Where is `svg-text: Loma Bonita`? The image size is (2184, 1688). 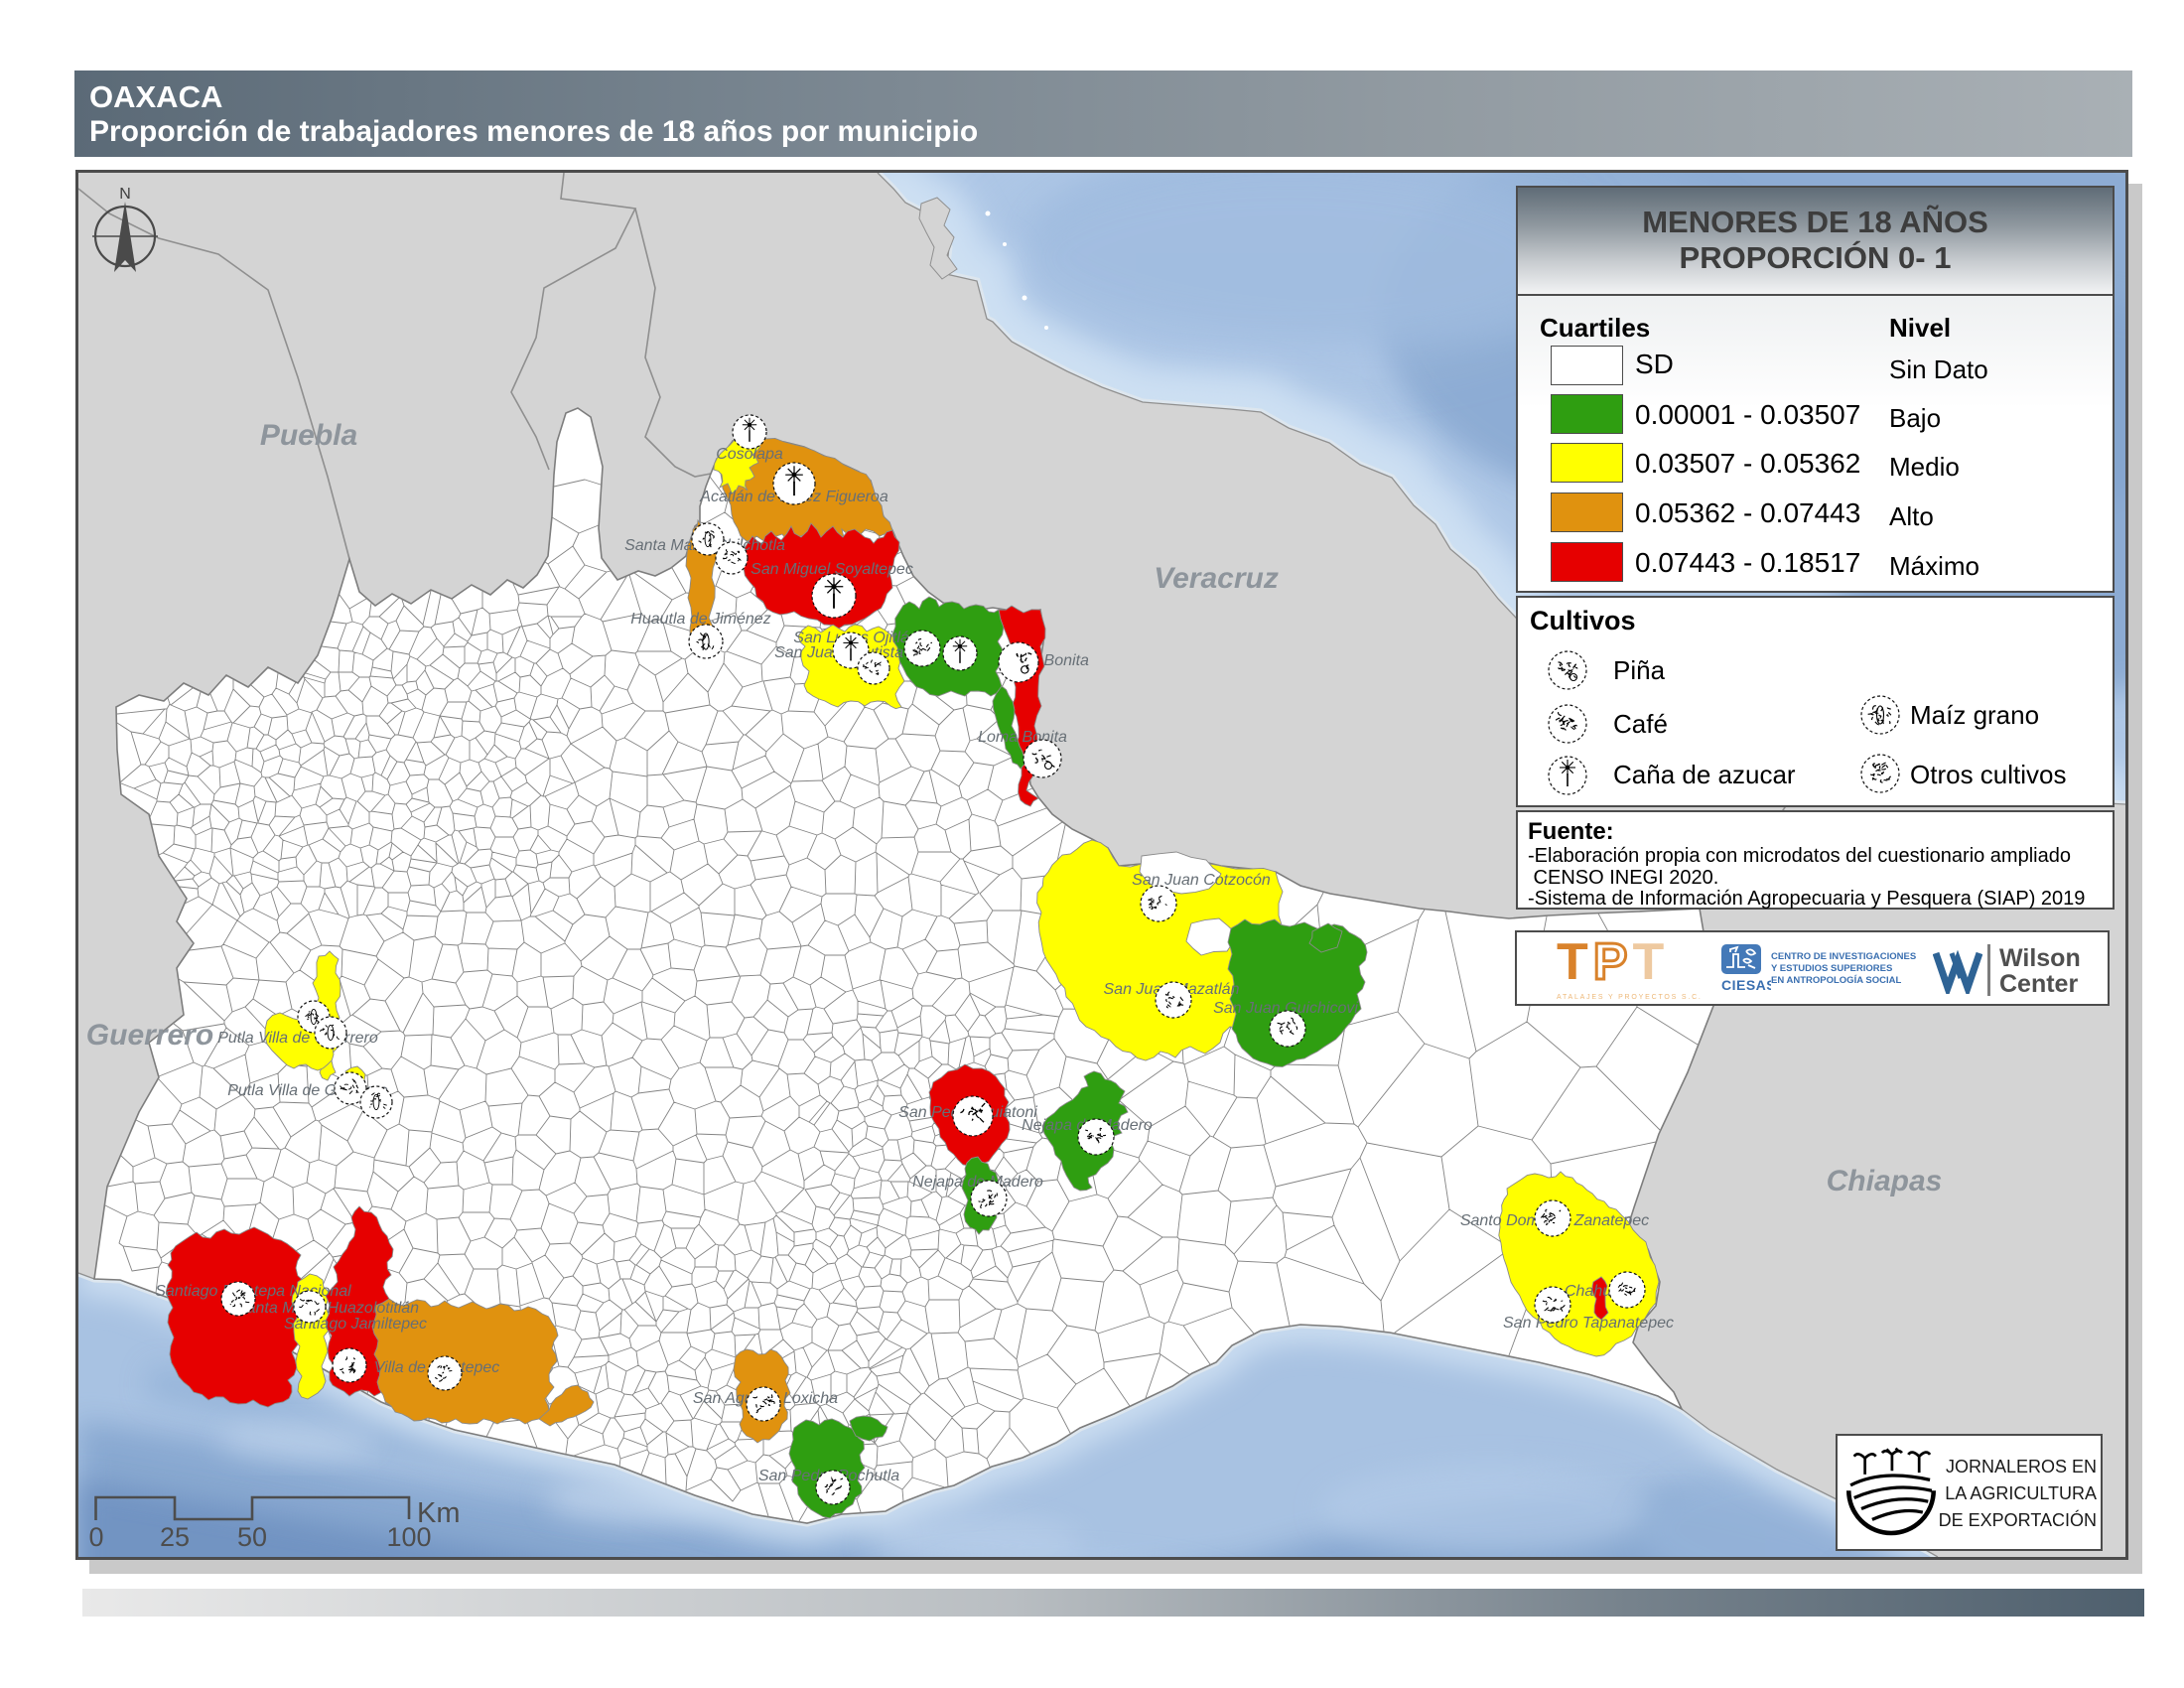
svg-text: Loma Bonita is located at coordinates (1022, 737).